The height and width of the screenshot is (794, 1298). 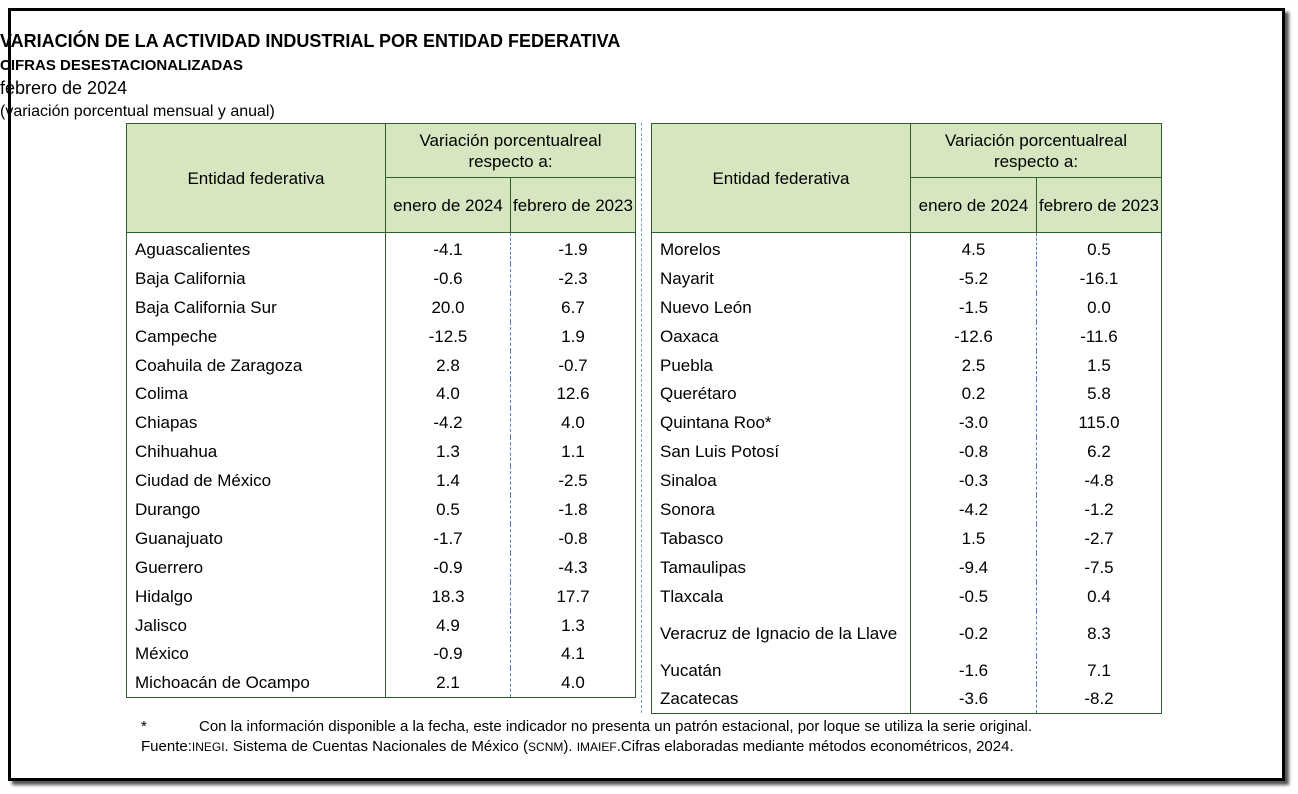 What do you see at coordinates (448, 248) in the screenshot?
I see `jan-2024-value: -4.1` at bounding box center [448, 248].